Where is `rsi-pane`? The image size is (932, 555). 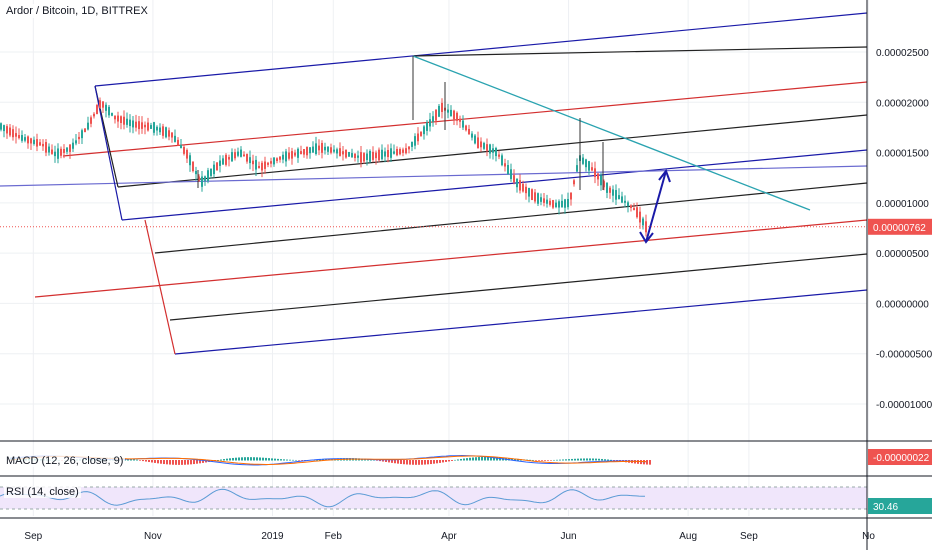
rsi-pane is located at coordinates (466, 492).